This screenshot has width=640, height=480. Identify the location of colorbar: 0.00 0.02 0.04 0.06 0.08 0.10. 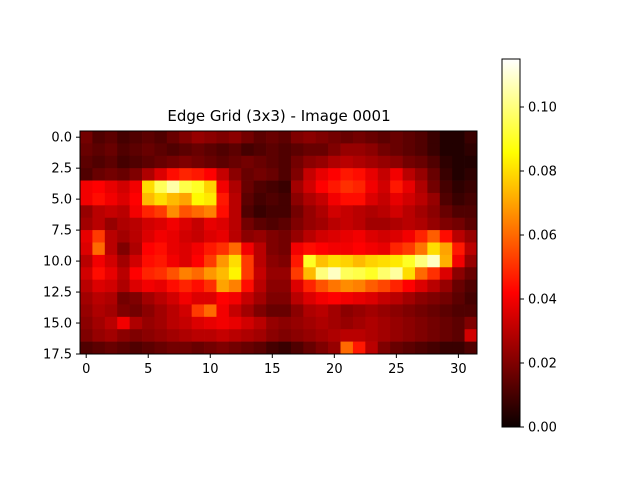
(529, 247).